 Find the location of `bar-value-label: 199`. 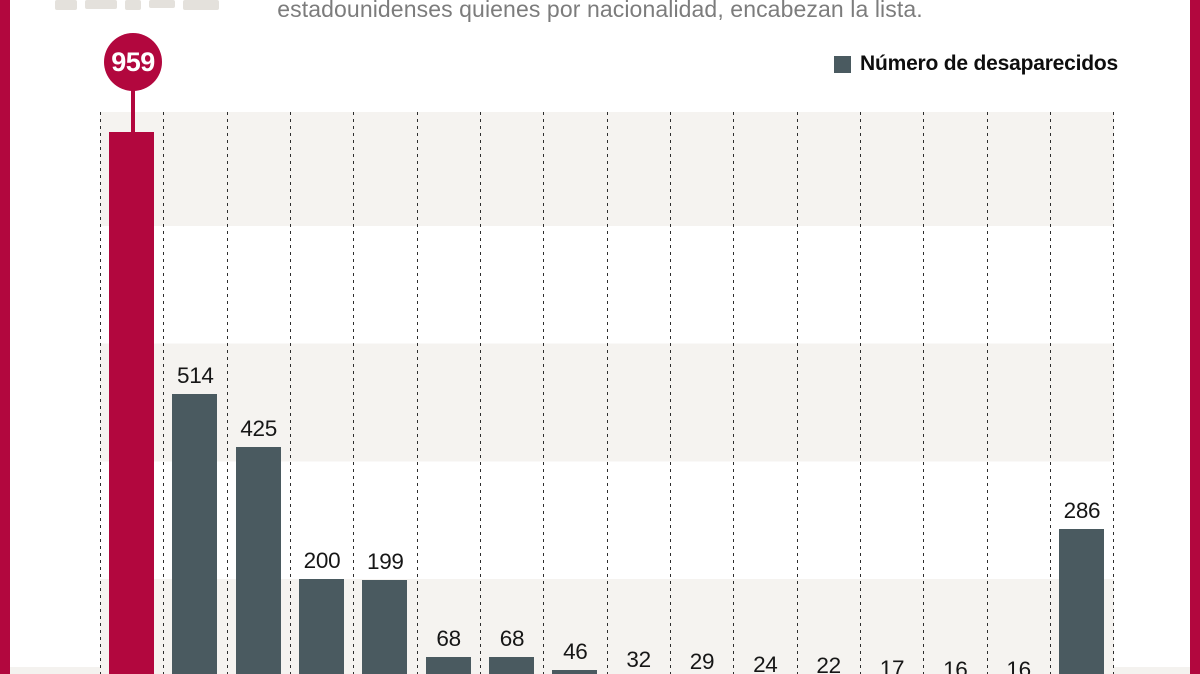

bar-value-label: 199 is located at coordinates (385, 561).